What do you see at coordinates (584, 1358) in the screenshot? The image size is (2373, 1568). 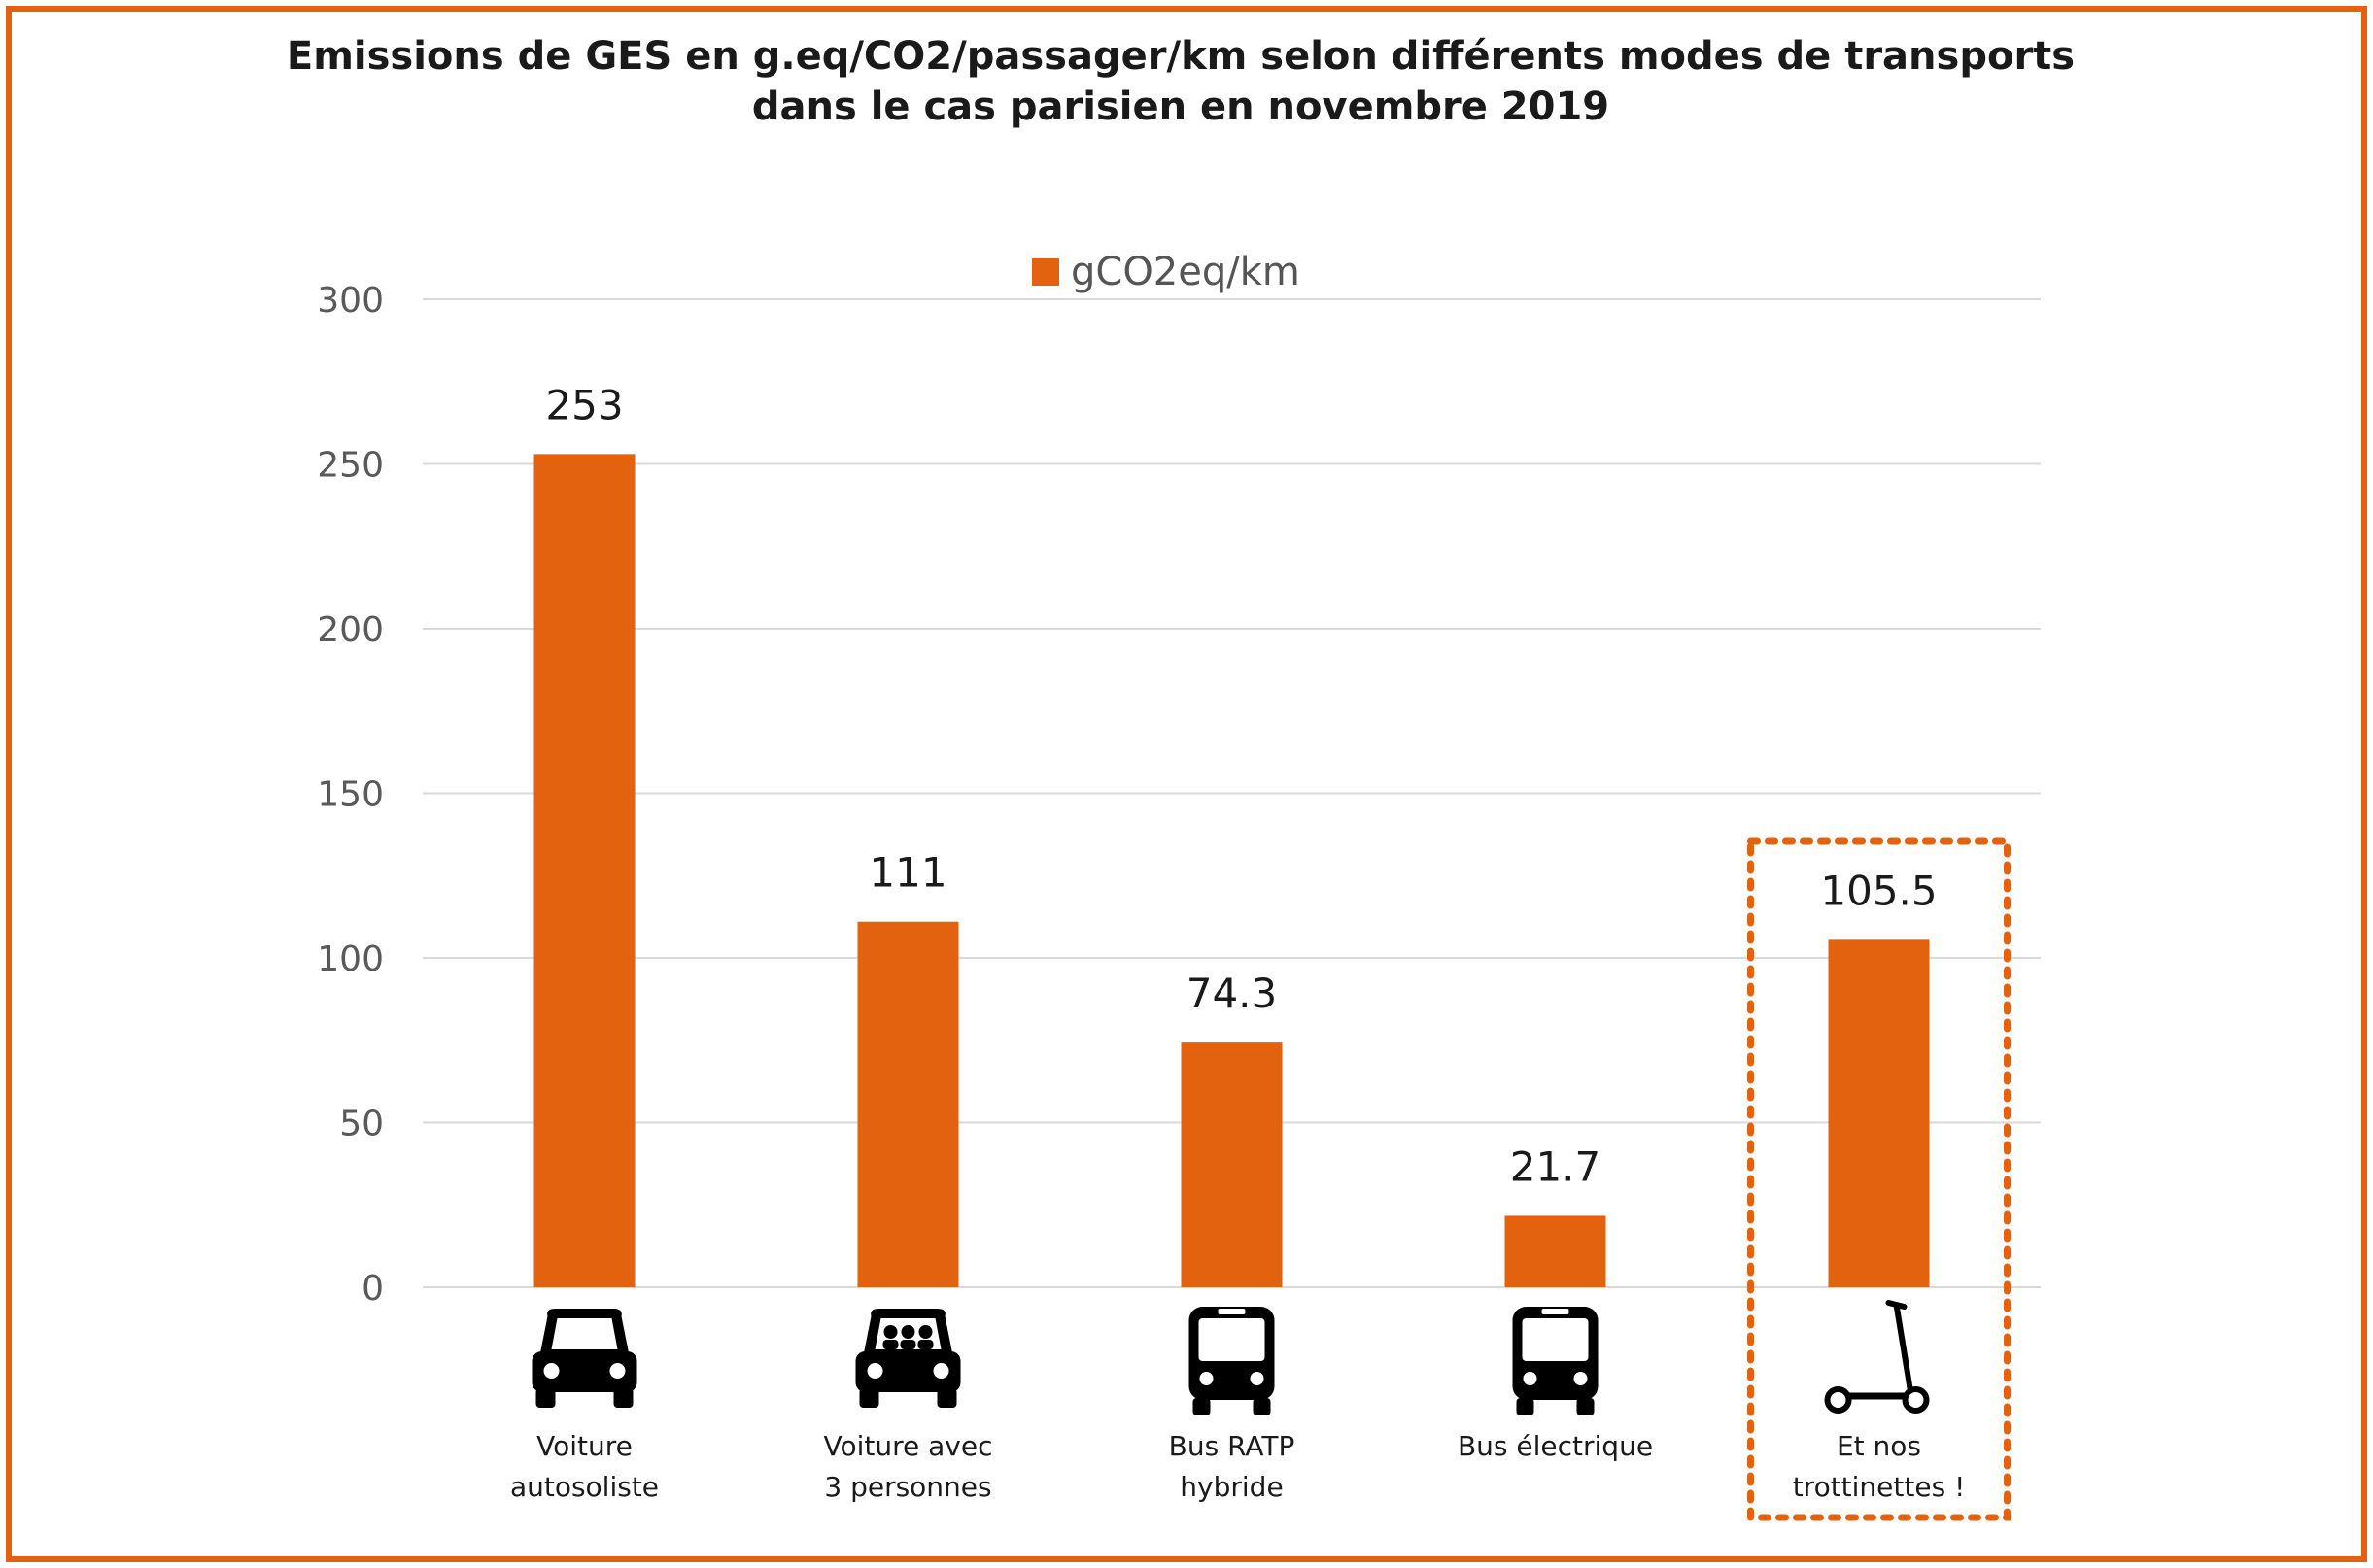 I see `car-icon` at bounding box center [584, 1358].